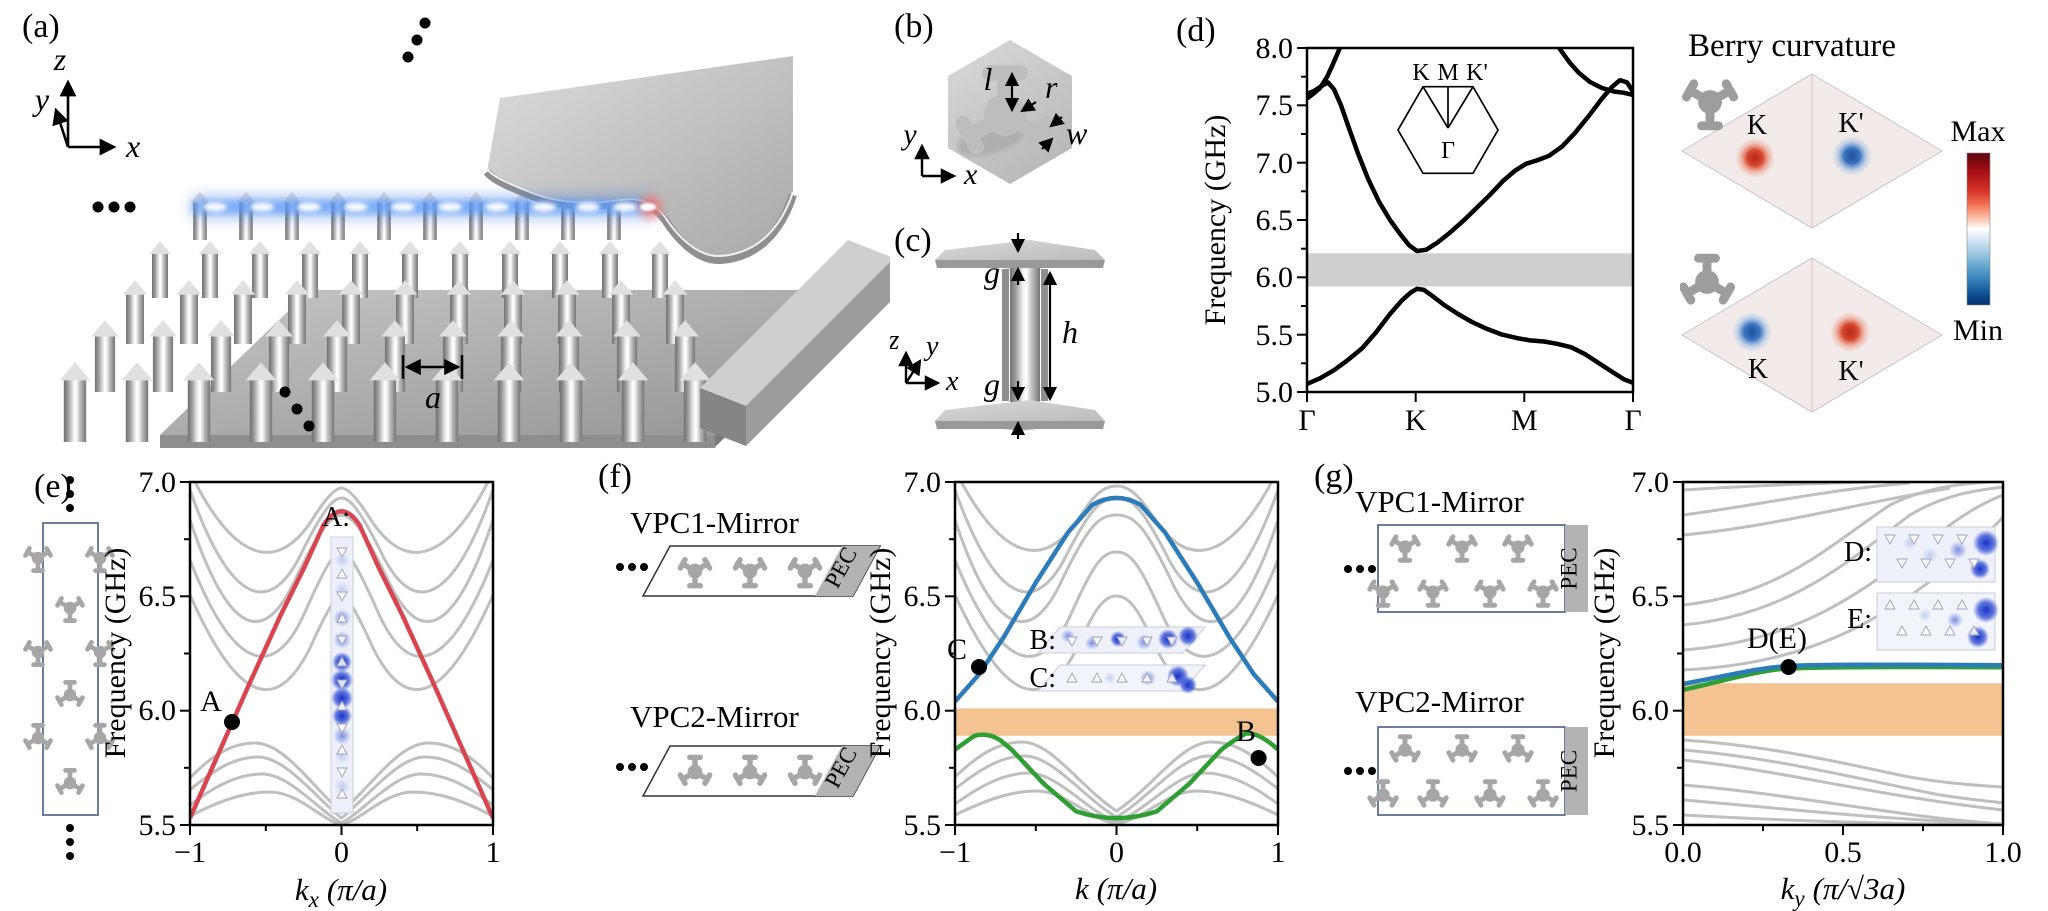  What do you see at coordinates (1812, 151) in the screenshot?
I see `berry-diamond-vpc1: K K'` at bounding box center [1812, 151].